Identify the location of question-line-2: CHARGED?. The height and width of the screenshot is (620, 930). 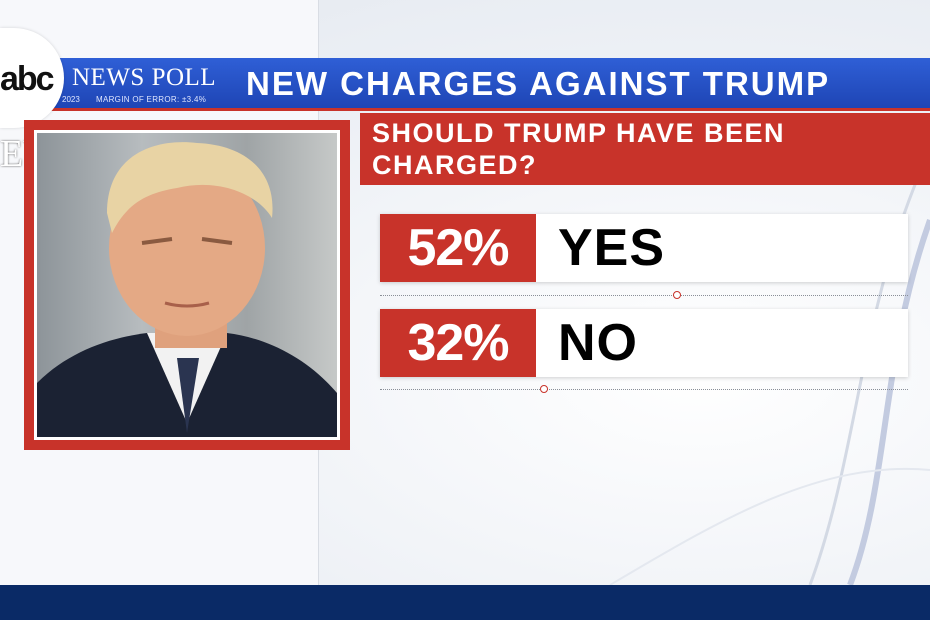
(454, 165).